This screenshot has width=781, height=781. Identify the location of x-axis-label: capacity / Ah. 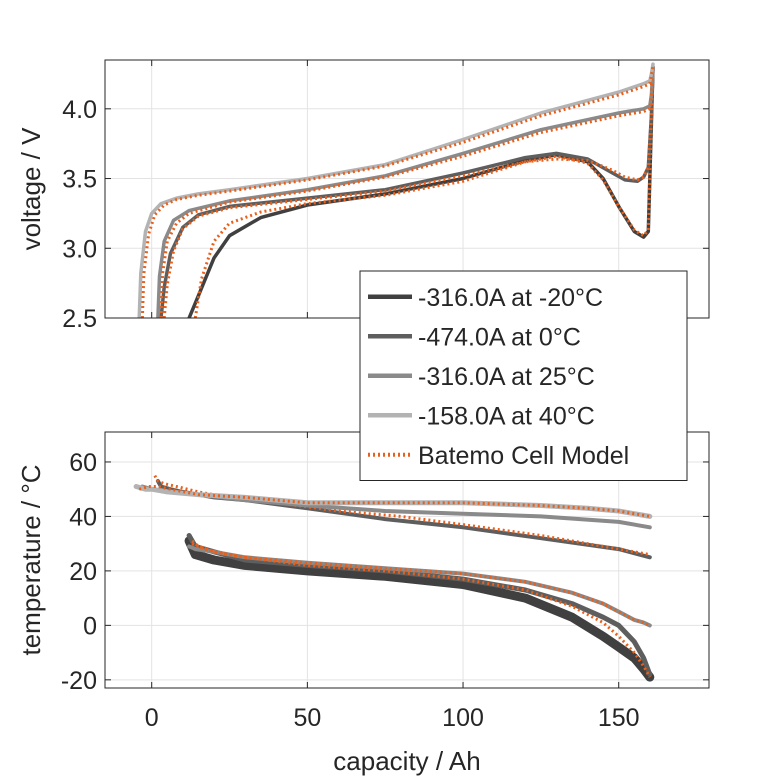
(406, 761).